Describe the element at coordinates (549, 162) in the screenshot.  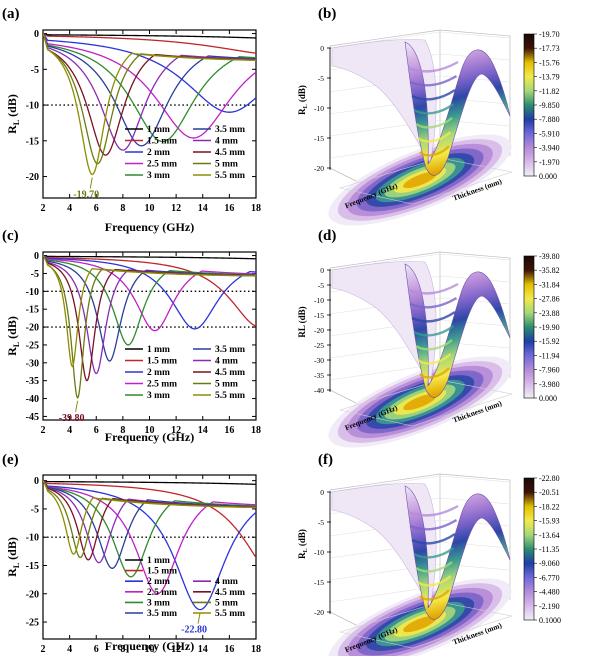
I see `colorbar-label: -1.970` at that location.